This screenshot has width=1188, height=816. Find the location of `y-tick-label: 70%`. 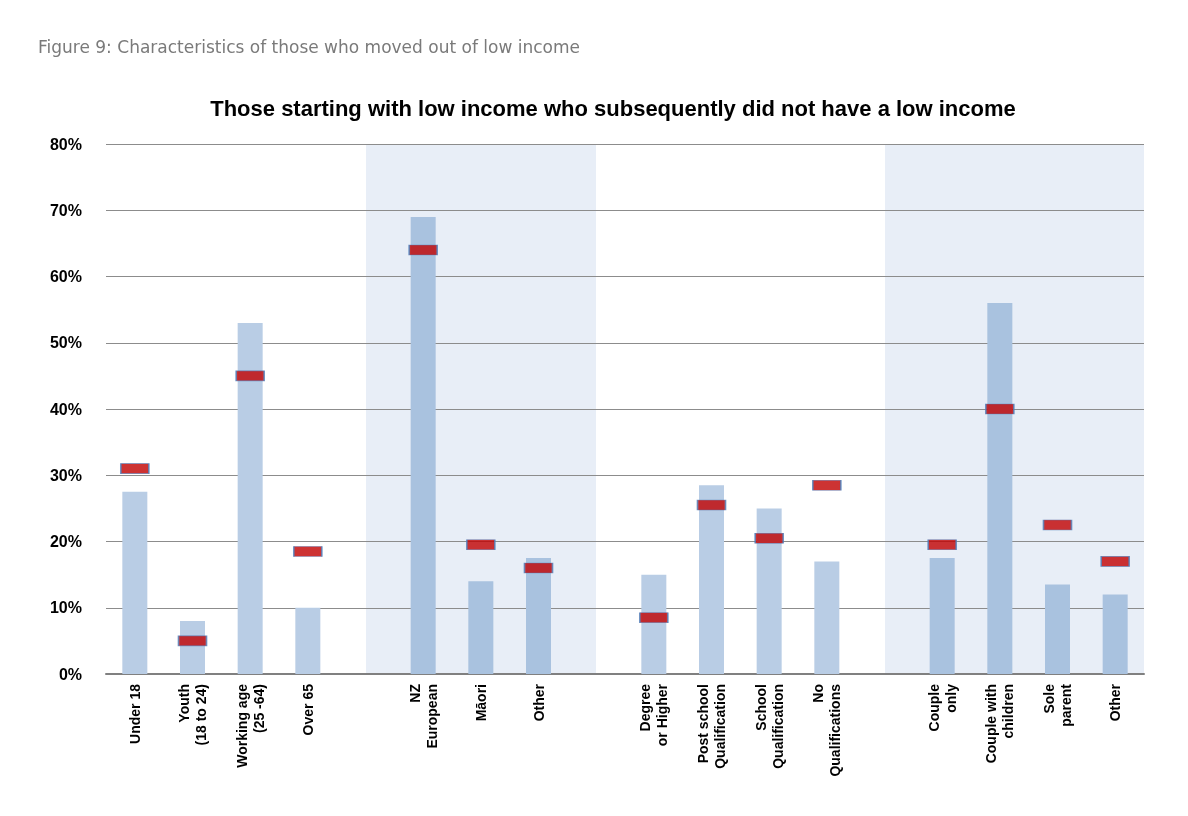

y-tick-label: 70% is located at coordinates (65, 210).